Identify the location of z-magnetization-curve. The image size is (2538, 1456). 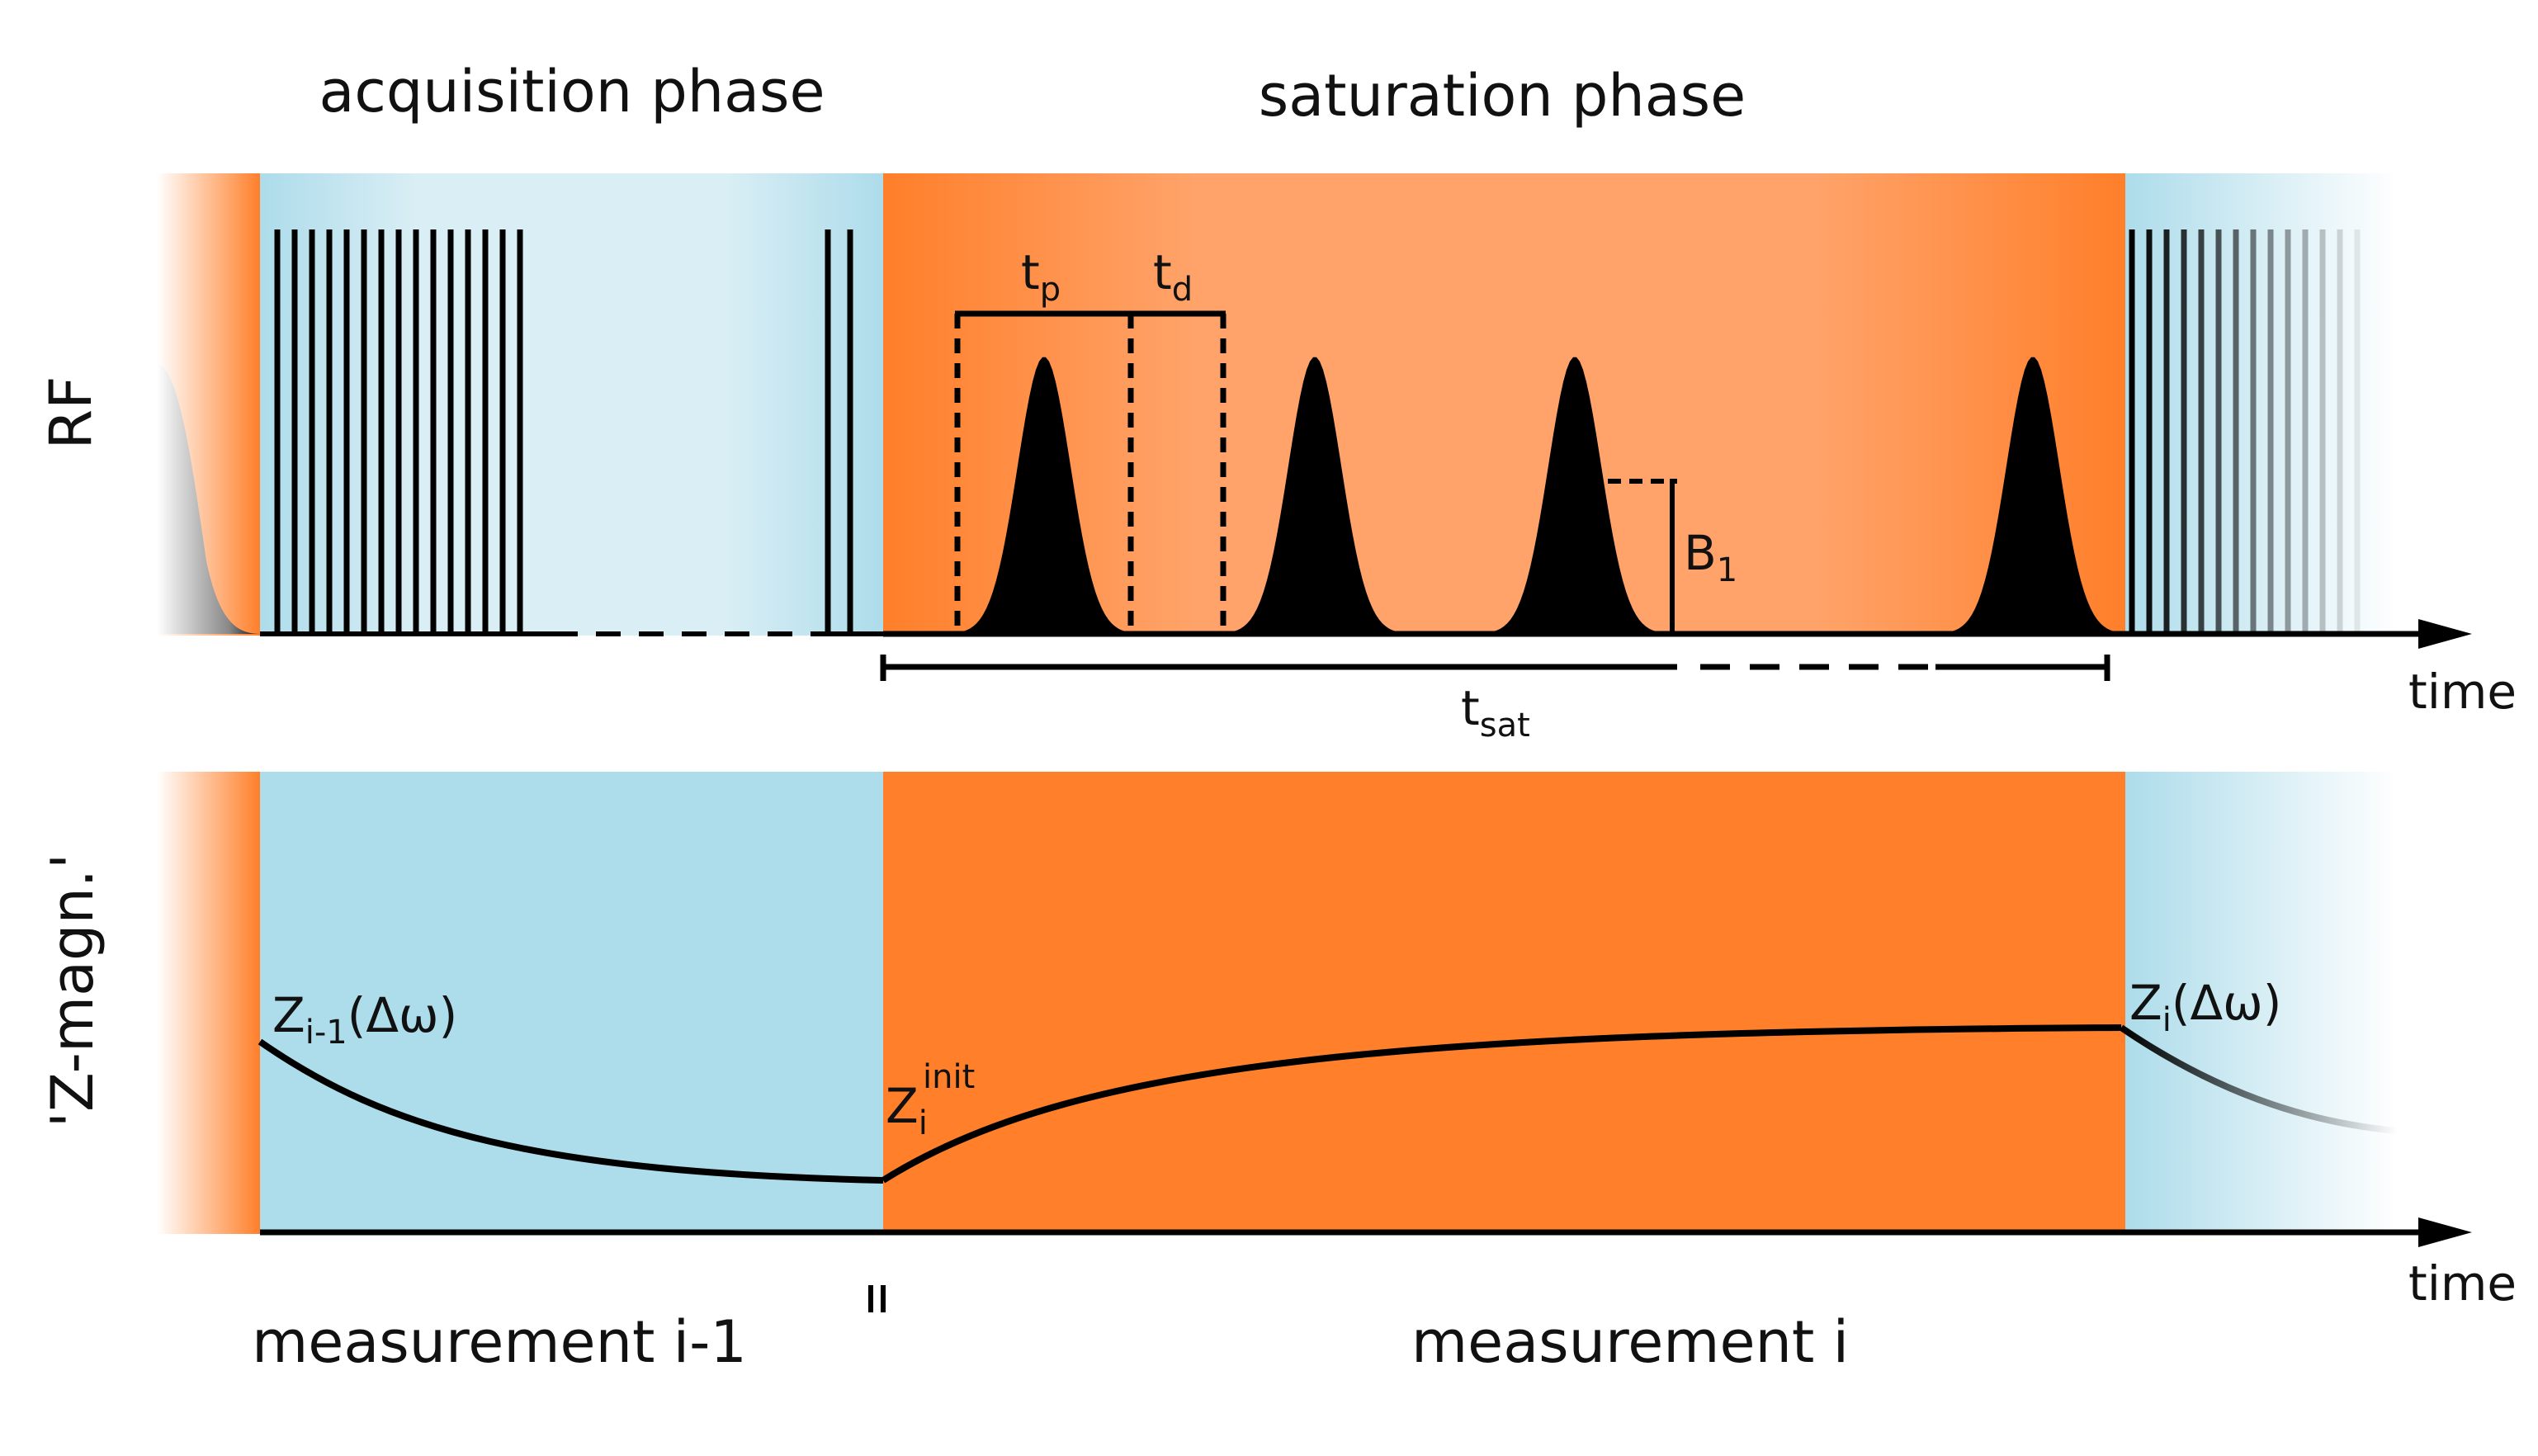
(1278, 1104).